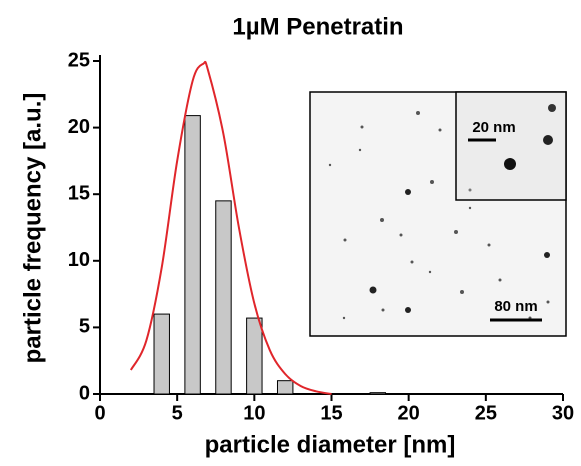 Image resolution: width=581 pixels, height=466 pixels. I want to click on x-tick-label: 0, so click(99, 413).